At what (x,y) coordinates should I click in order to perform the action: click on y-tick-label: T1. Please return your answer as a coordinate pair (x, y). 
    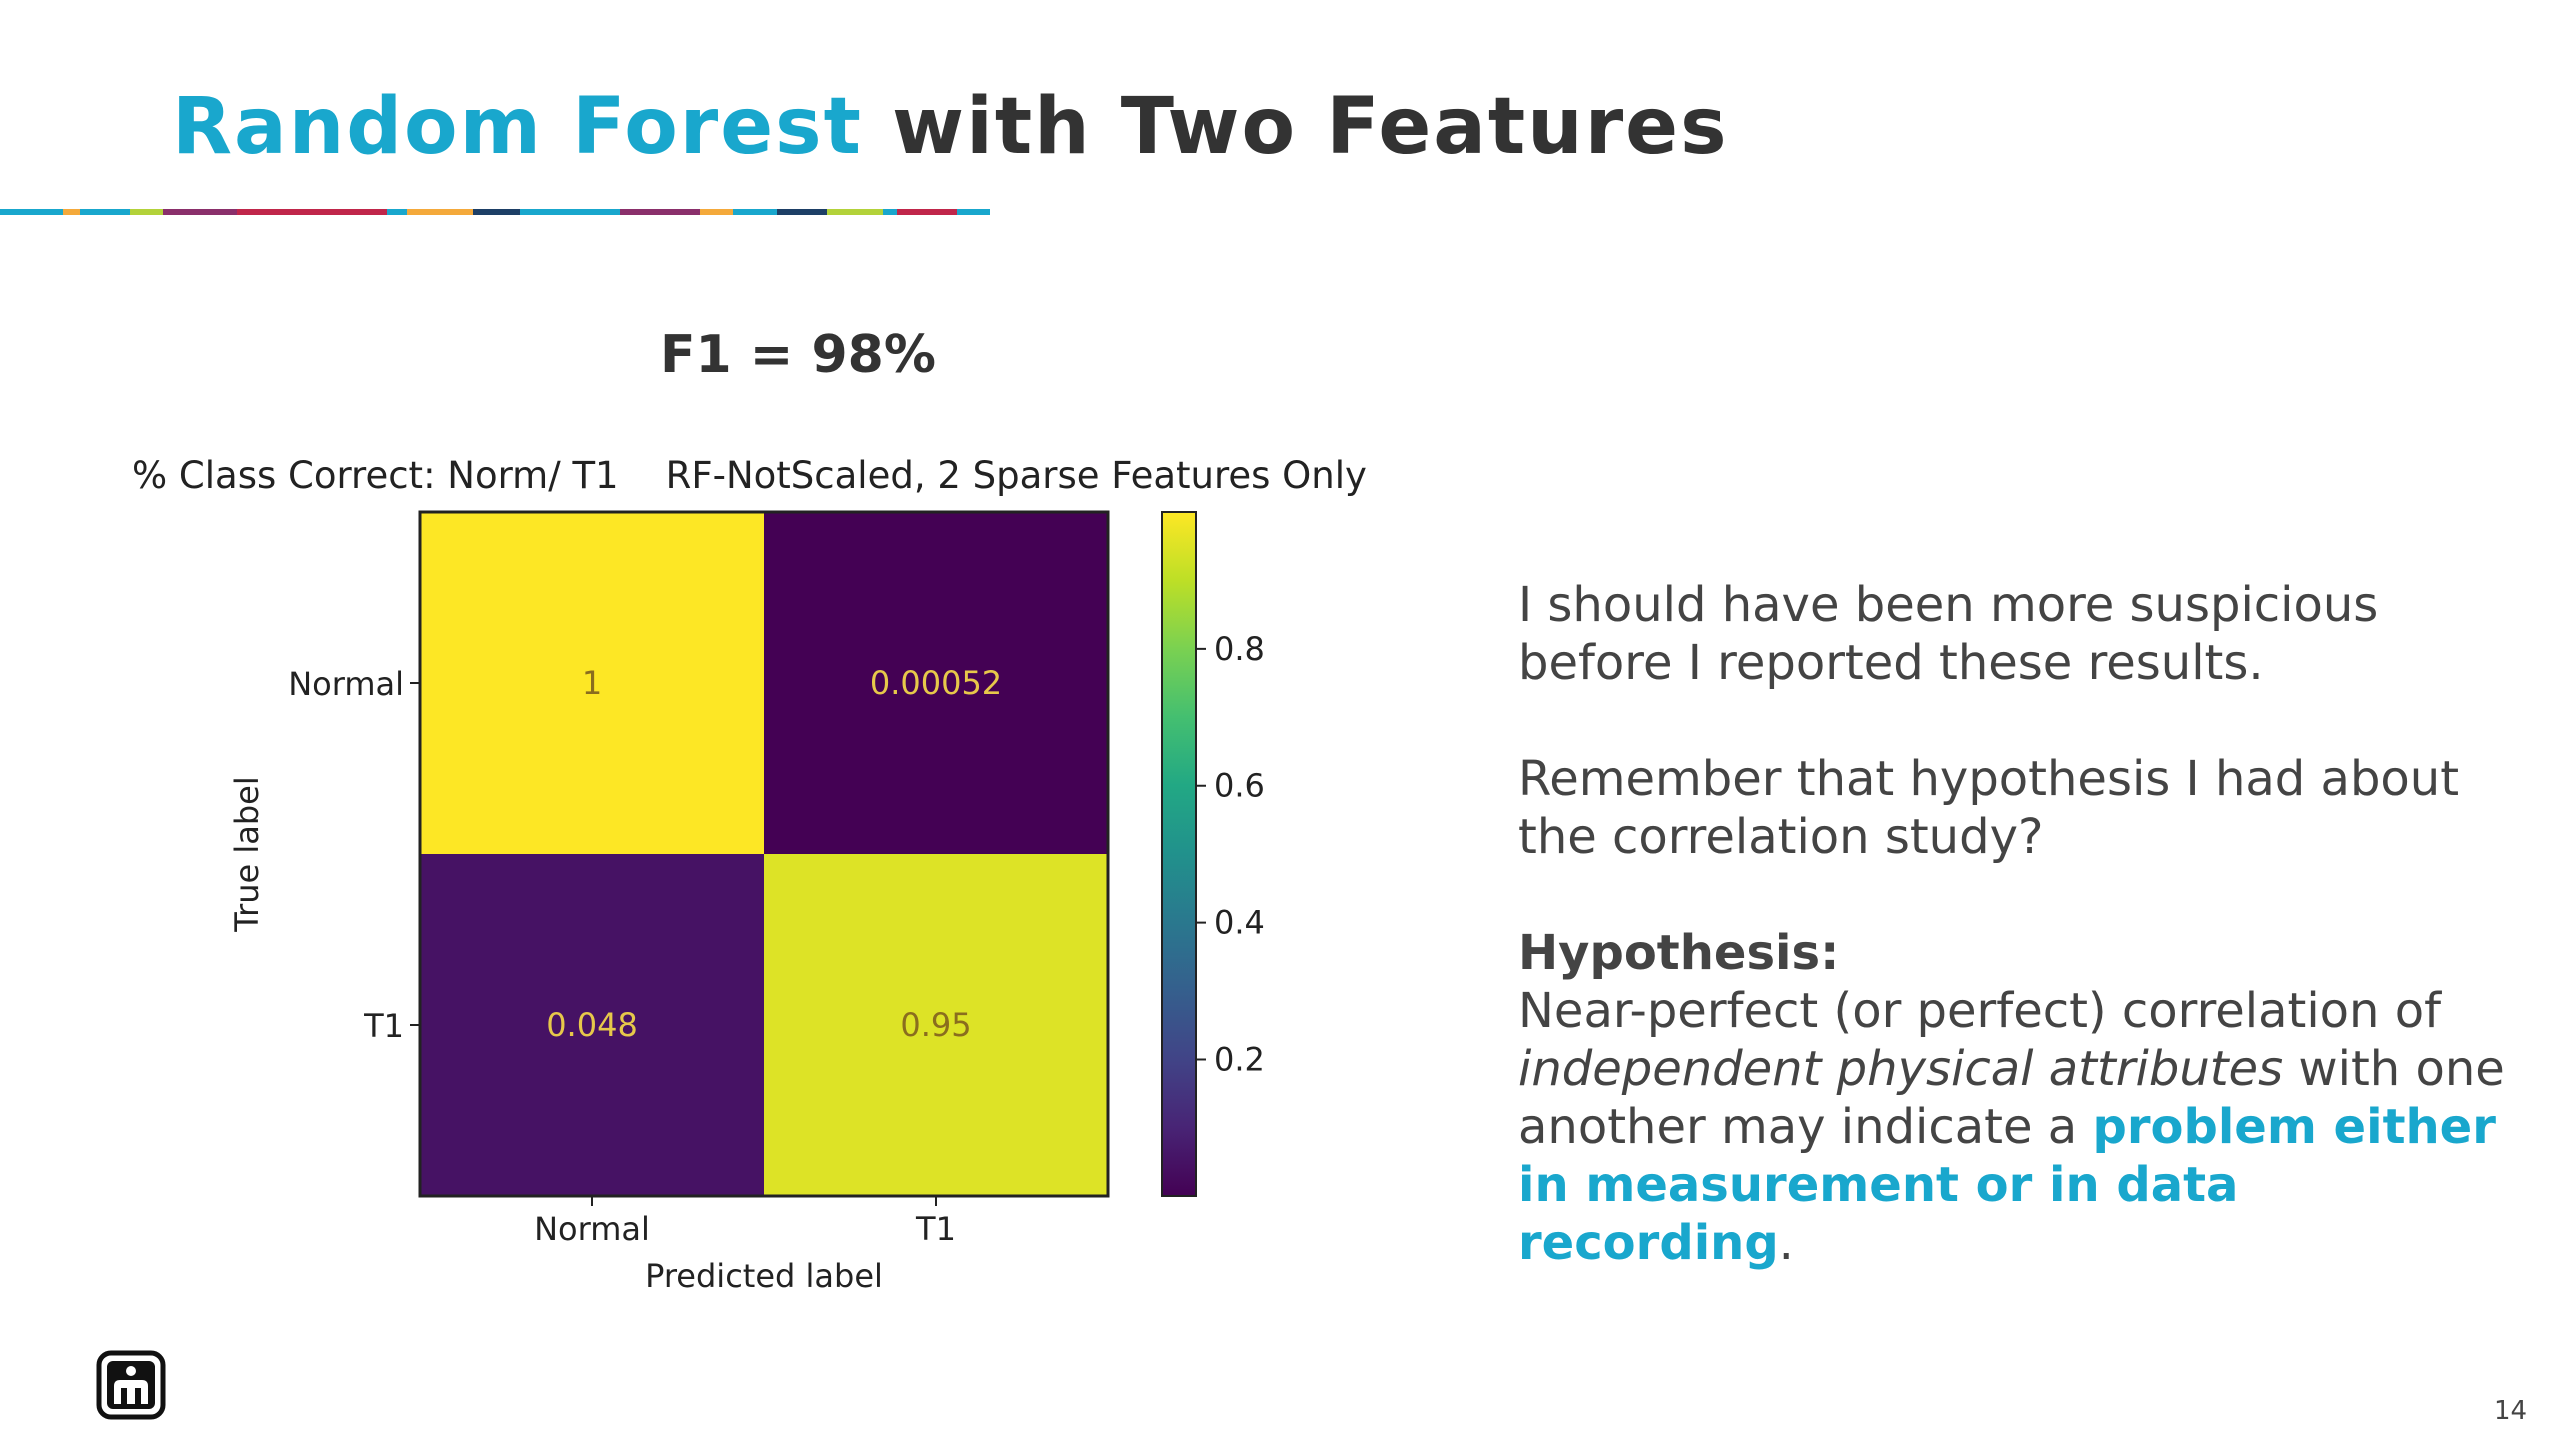
    Looking at the image, I should click on (383, 1026).